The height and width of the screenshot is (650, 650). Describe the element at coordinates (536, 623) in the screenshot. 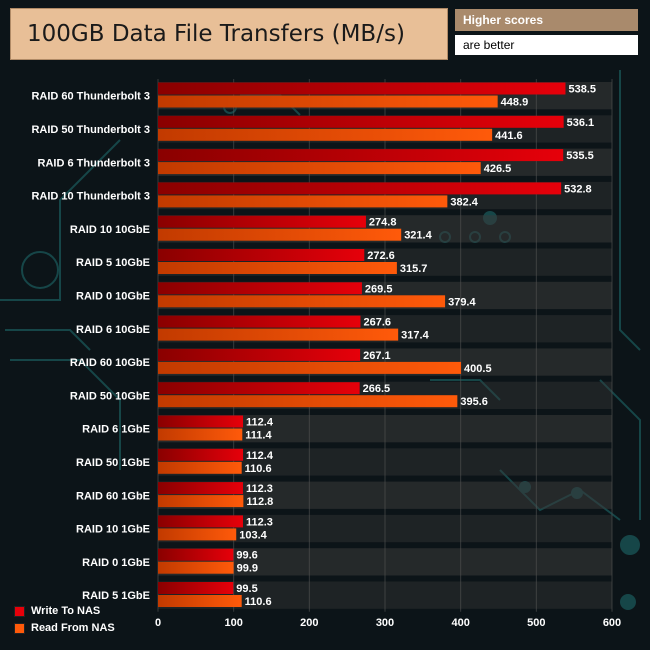

I see `x-tick-label: 500` at that location.